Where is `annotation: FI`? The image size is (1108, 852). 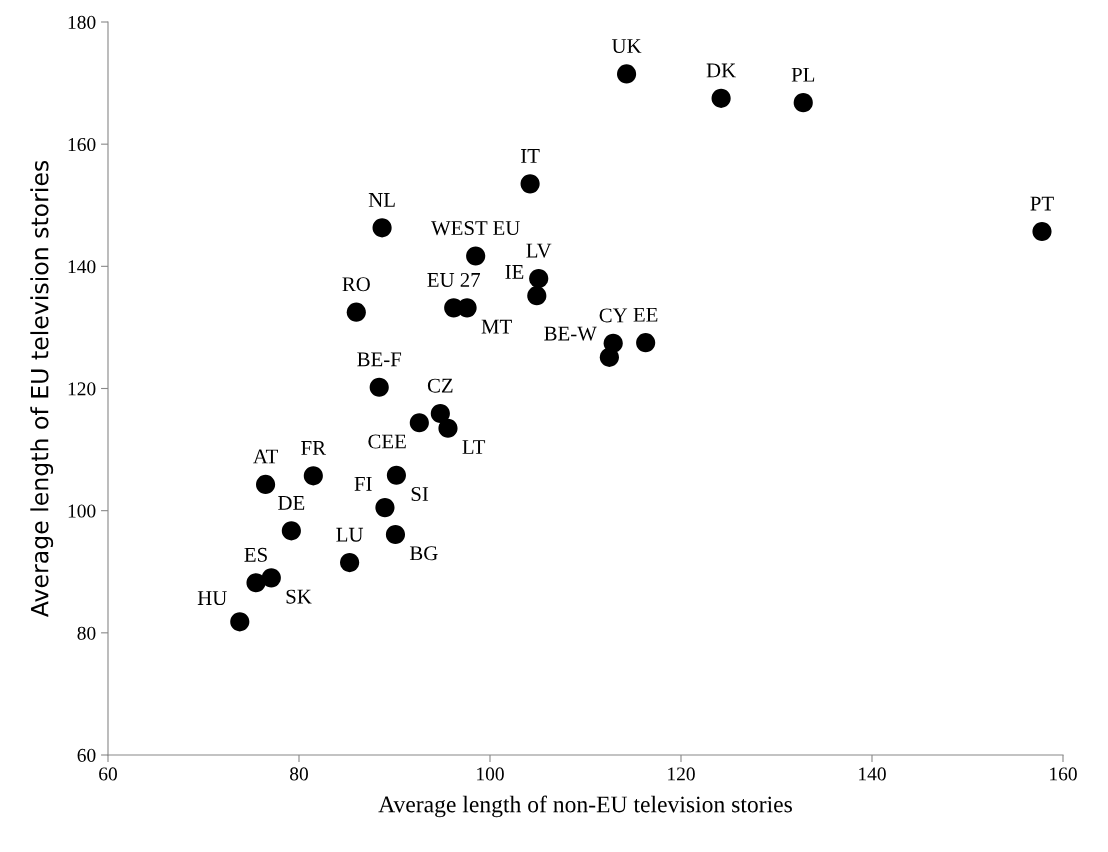
annotation: FI is located at coordinates (363, 484).